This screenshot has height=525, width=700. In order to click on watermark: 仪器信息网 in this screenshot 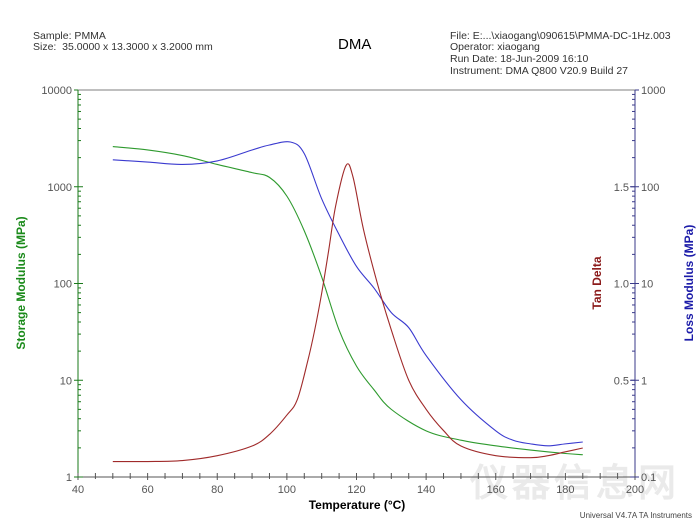, I will do `click(575, 484)`.